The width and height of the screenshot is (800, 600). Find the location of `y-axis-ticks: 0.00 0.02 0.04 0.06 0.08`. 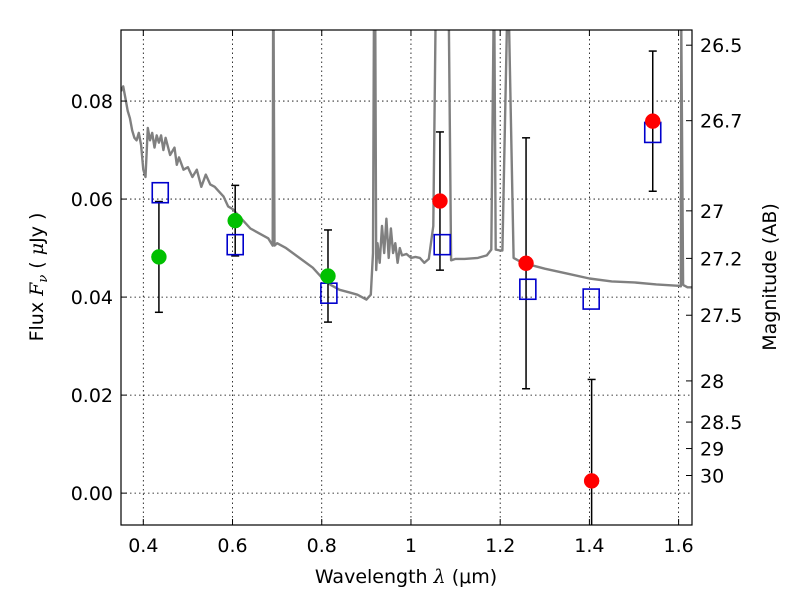

y-axis-ticks: 0.00 0.02 0.04 0.06 0.08 is located at coordinates (99, 298).